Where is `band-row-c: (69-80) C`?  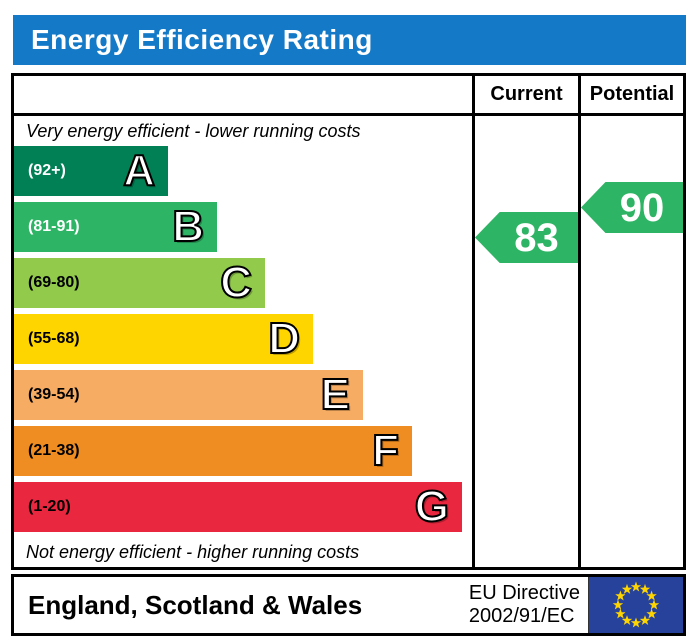 band-row-c: (69-80) C is located at coordinates (243, 283).